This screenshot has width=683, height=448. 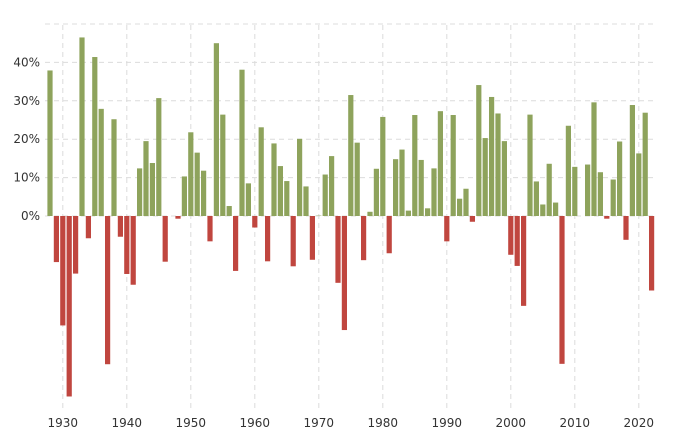 I want to click on bar-2014, so click(x=600, y=194).